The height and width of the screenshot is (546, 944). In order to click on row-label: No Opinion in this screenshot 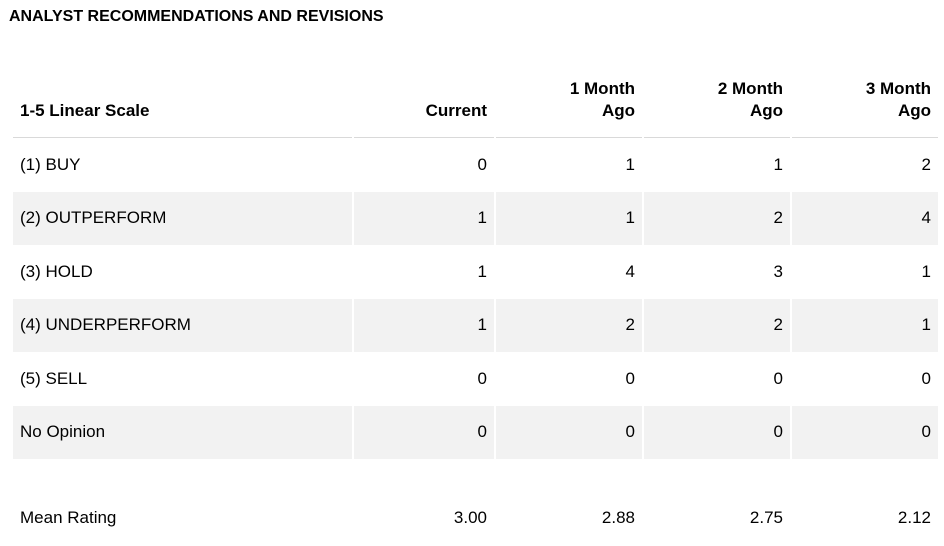, I will do `click(182, 432)`.